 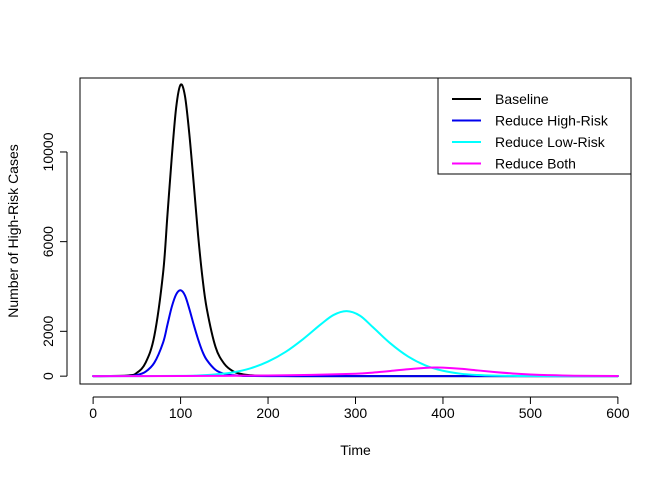 I want to click on y-tick-label: 10000, so click(x=48, y=151).